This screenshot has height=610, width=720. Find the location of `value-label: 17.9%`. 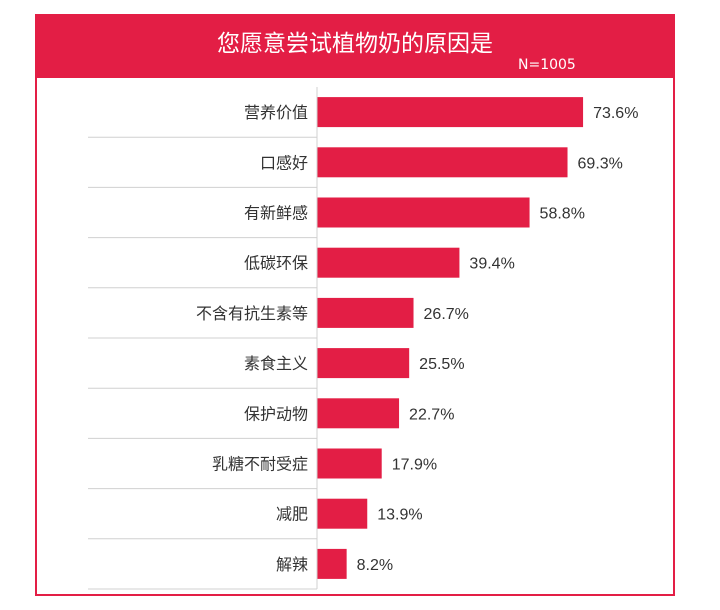

value-label: 17.9% is located at coordinates (414, 465).